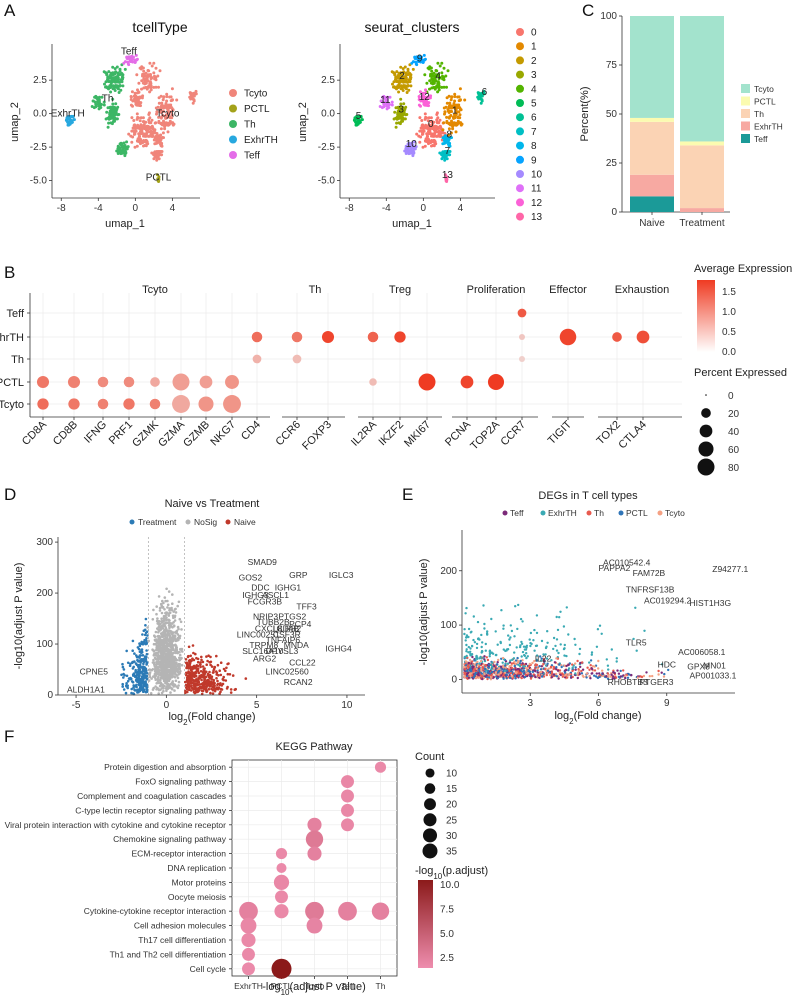  Describe the element at coordinates (251, 577) in the screenshot. I see `gene-label: GOS2` at that location.